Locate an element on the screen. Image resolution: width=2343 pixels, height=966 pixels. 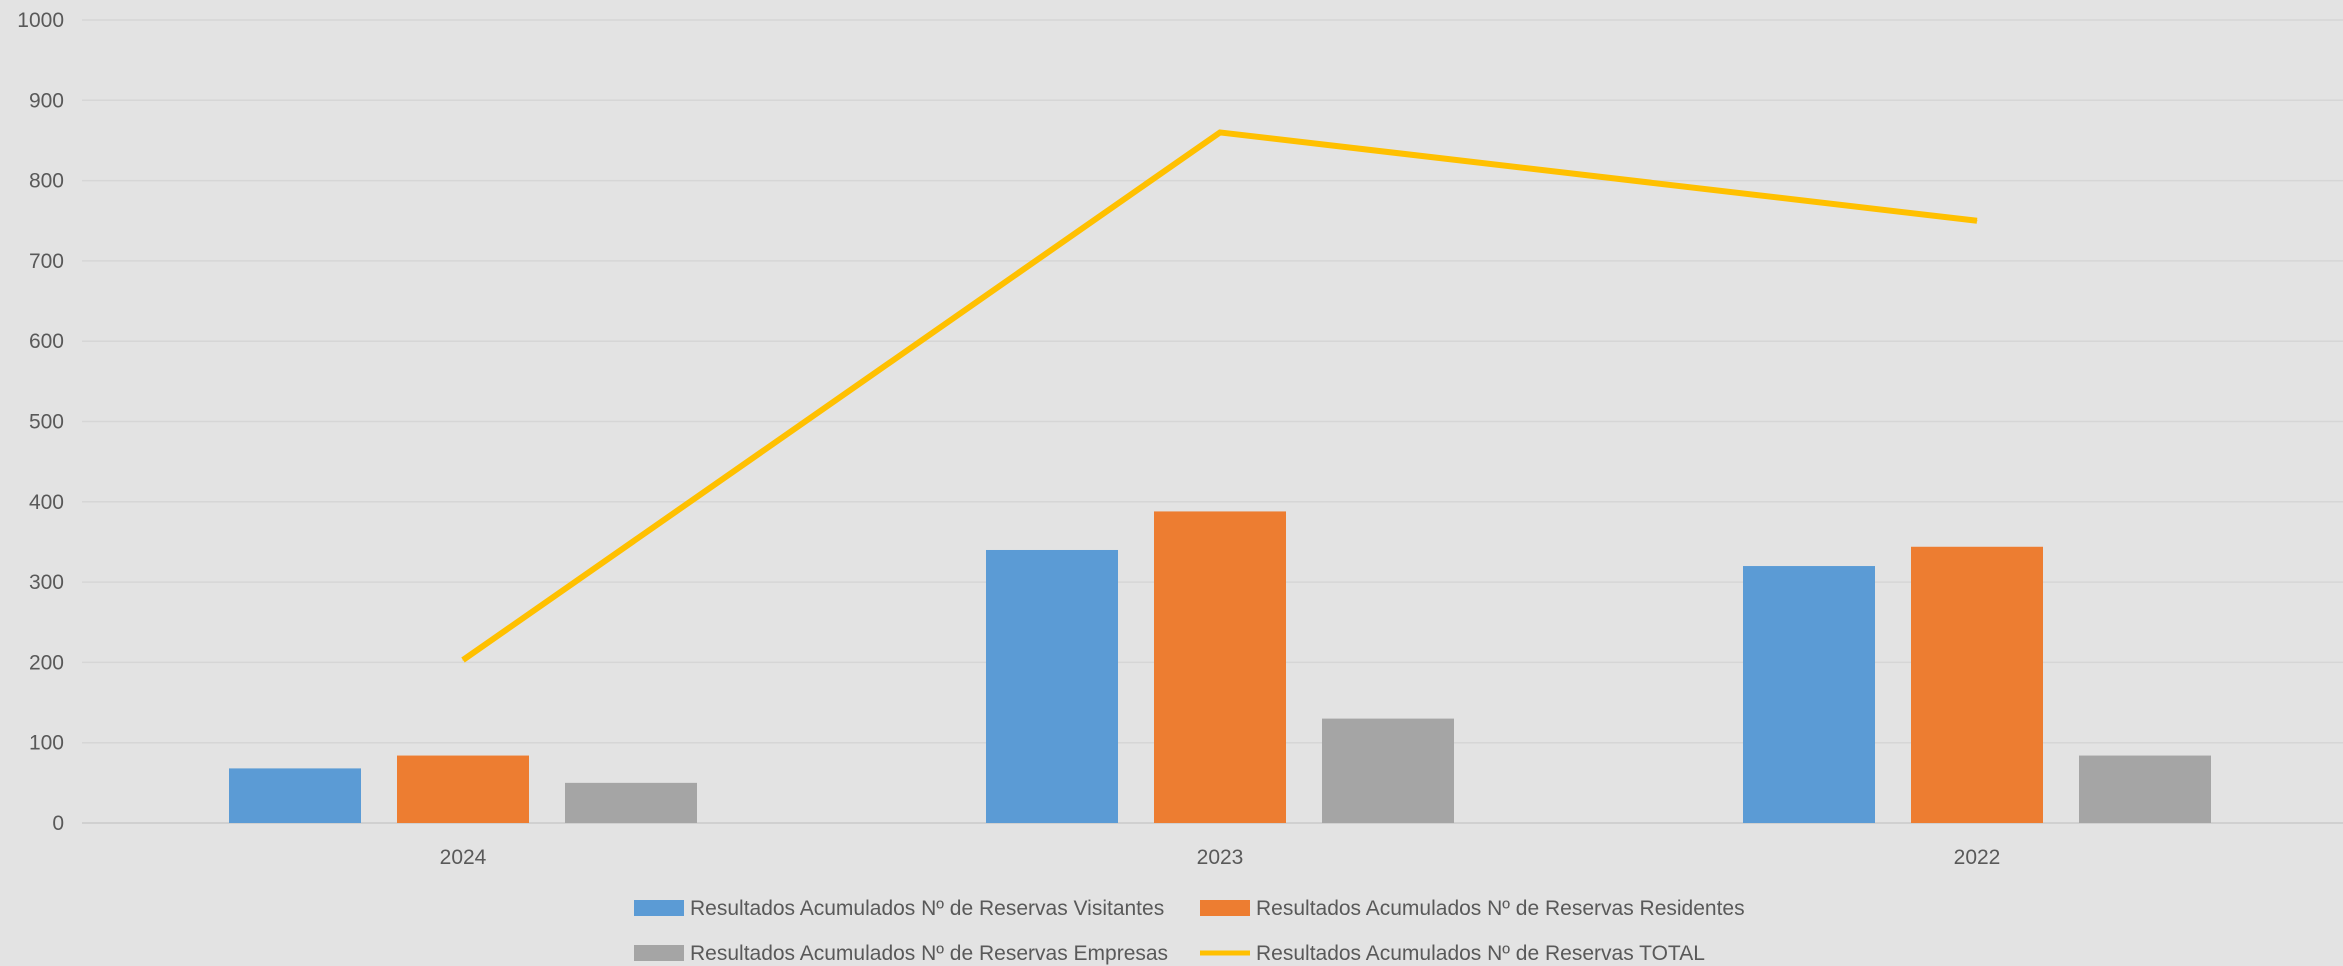
bar-2-2023 is located at coordinates (1220, 667).